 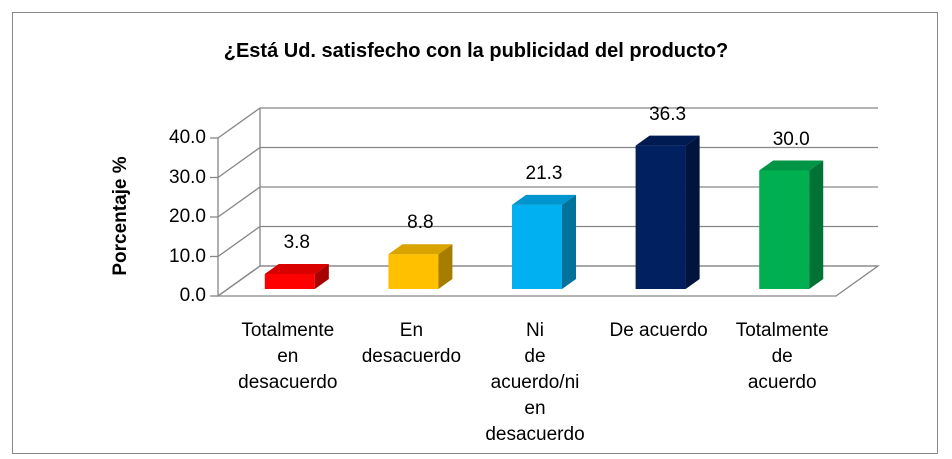 What do you see at coordinates (187, 137) in the screenshot?
I see `y-tick-label: 40.0` at bounding box center [187, 137].